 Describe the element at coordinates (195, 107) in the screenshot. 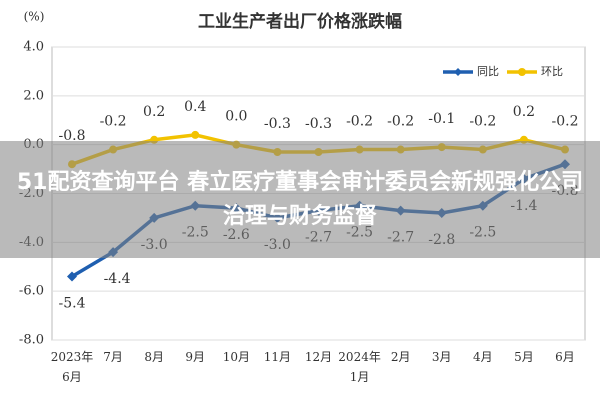

I see `value-label: 0.4` at that location.